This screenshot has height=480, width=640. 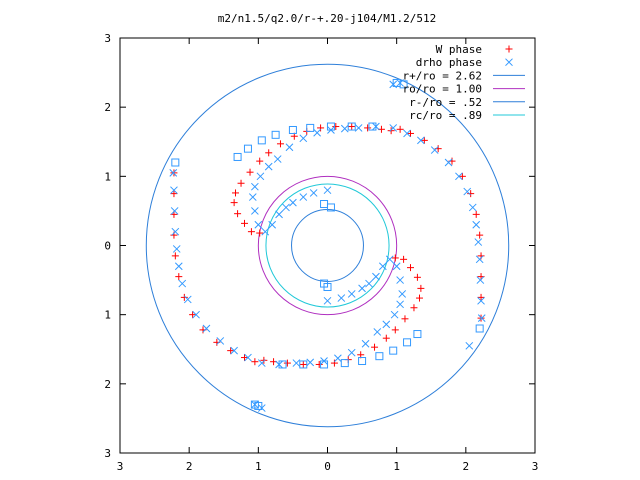 What do you see at coordinates (327, 466) in the screenshot?
I see `x-tick-label: 0` at bounding box center [327, 466].